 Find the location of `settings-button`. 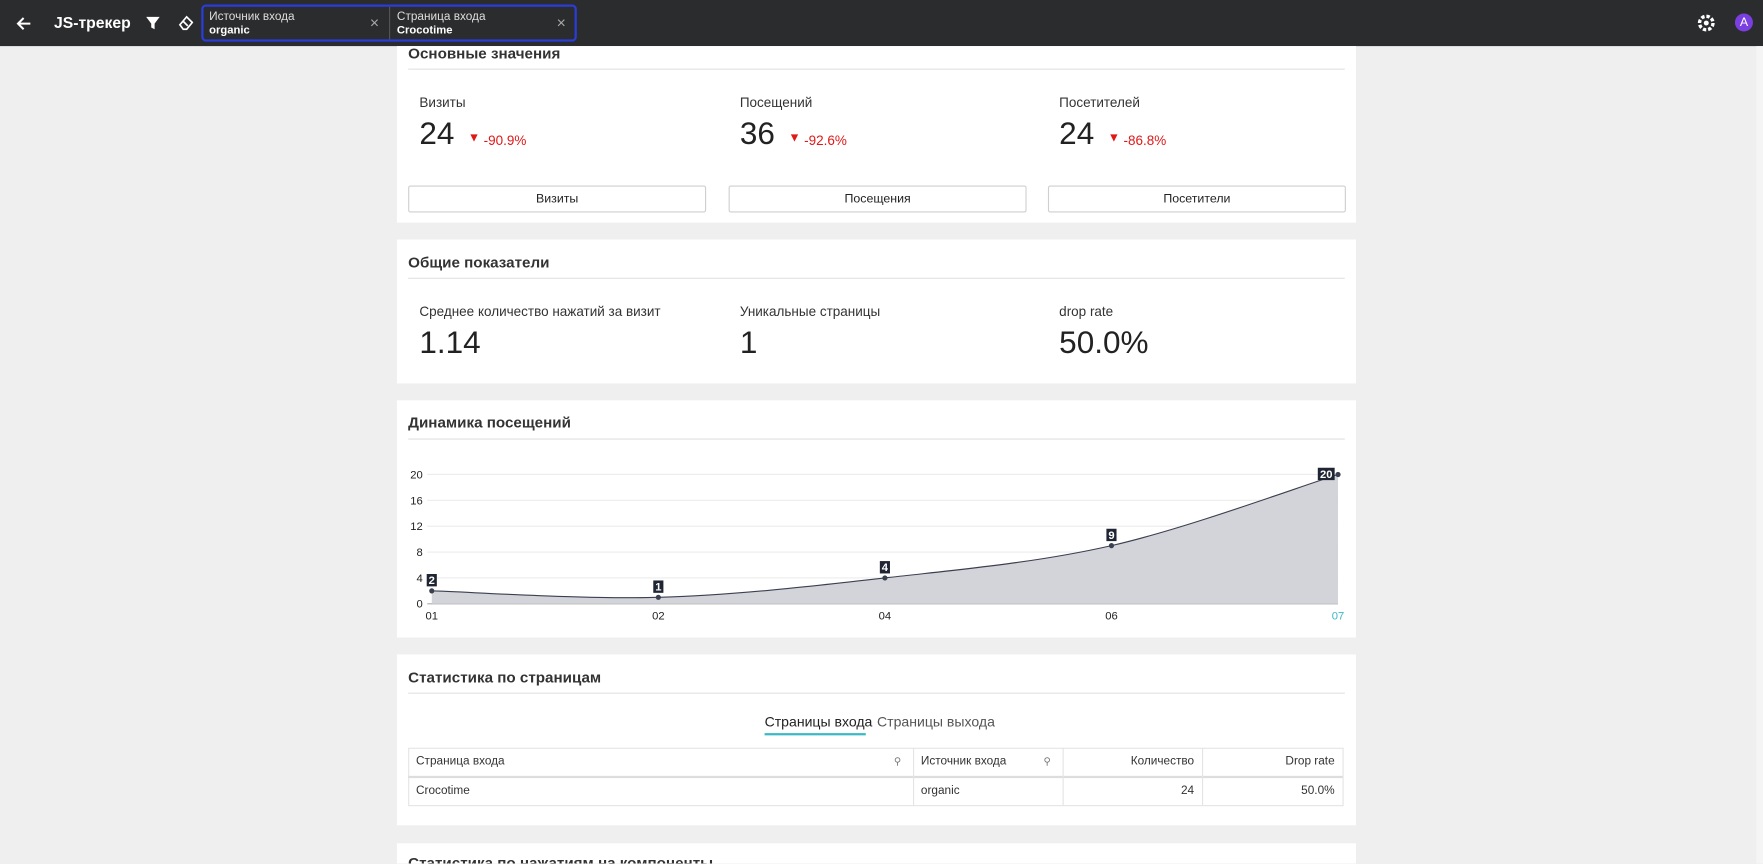

settings-button is located at coordinates (1706, 22).